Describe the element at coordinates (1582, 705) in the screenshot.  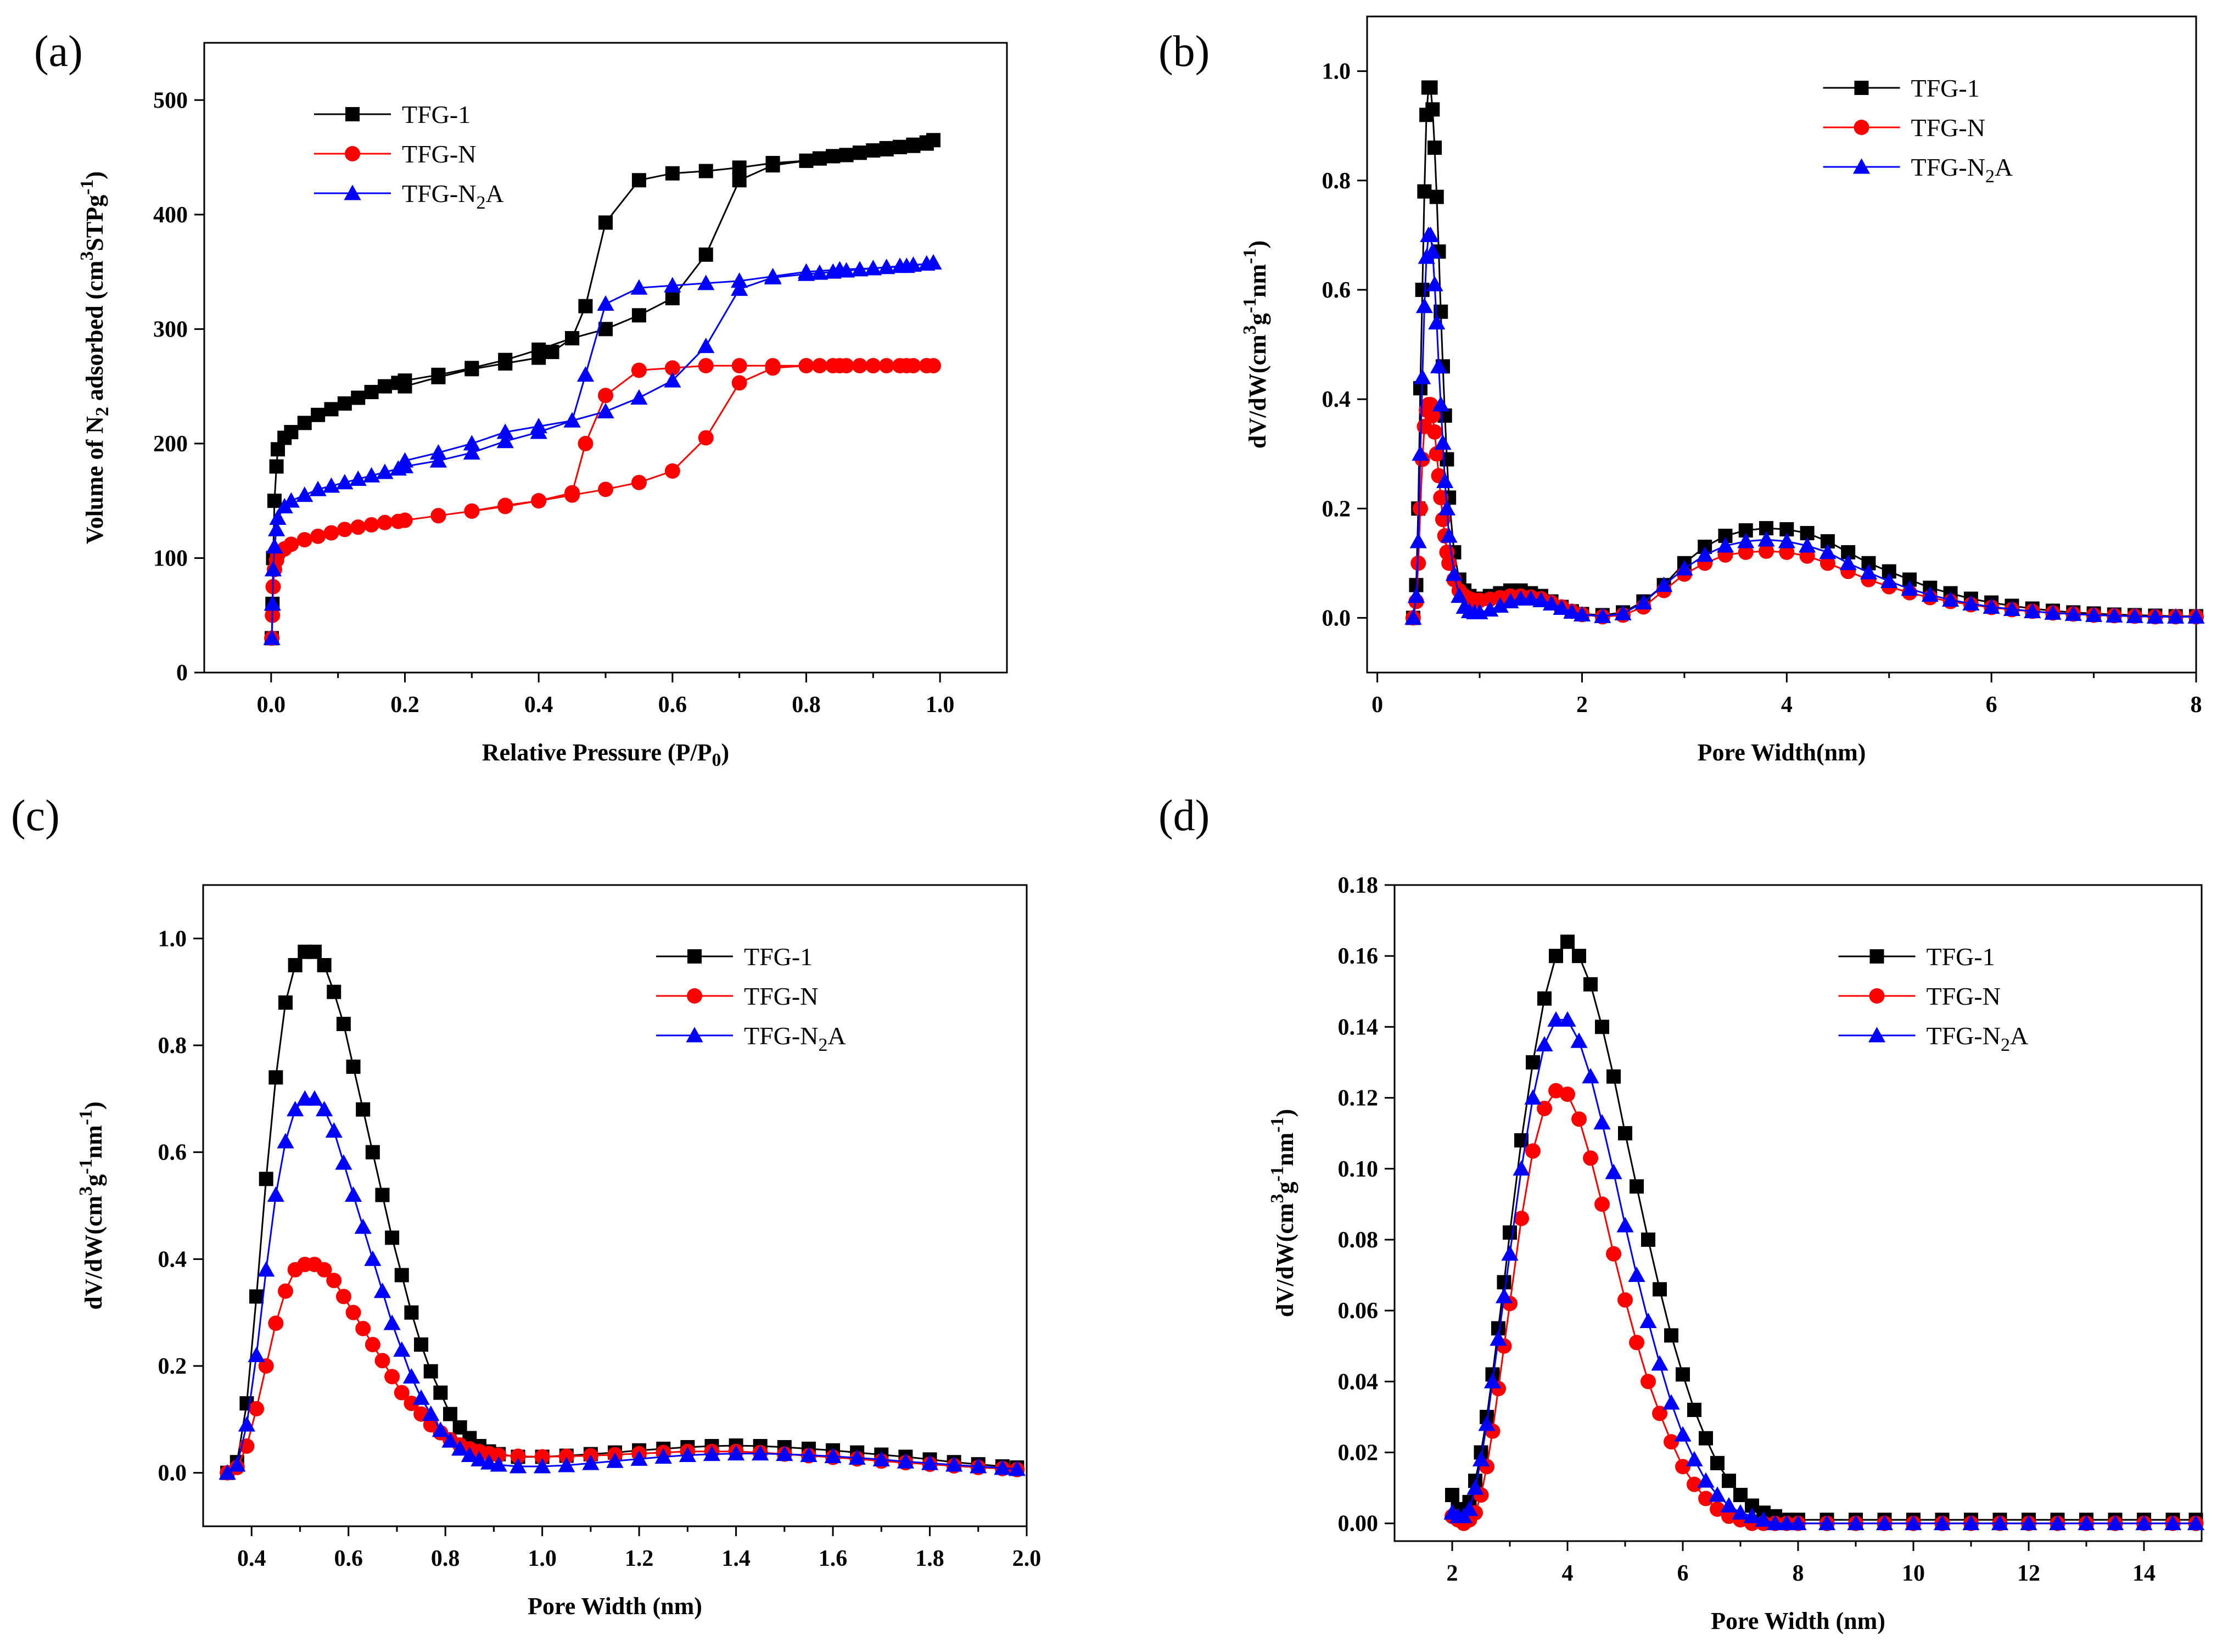
I see `x-tick-label: 2` at that location.